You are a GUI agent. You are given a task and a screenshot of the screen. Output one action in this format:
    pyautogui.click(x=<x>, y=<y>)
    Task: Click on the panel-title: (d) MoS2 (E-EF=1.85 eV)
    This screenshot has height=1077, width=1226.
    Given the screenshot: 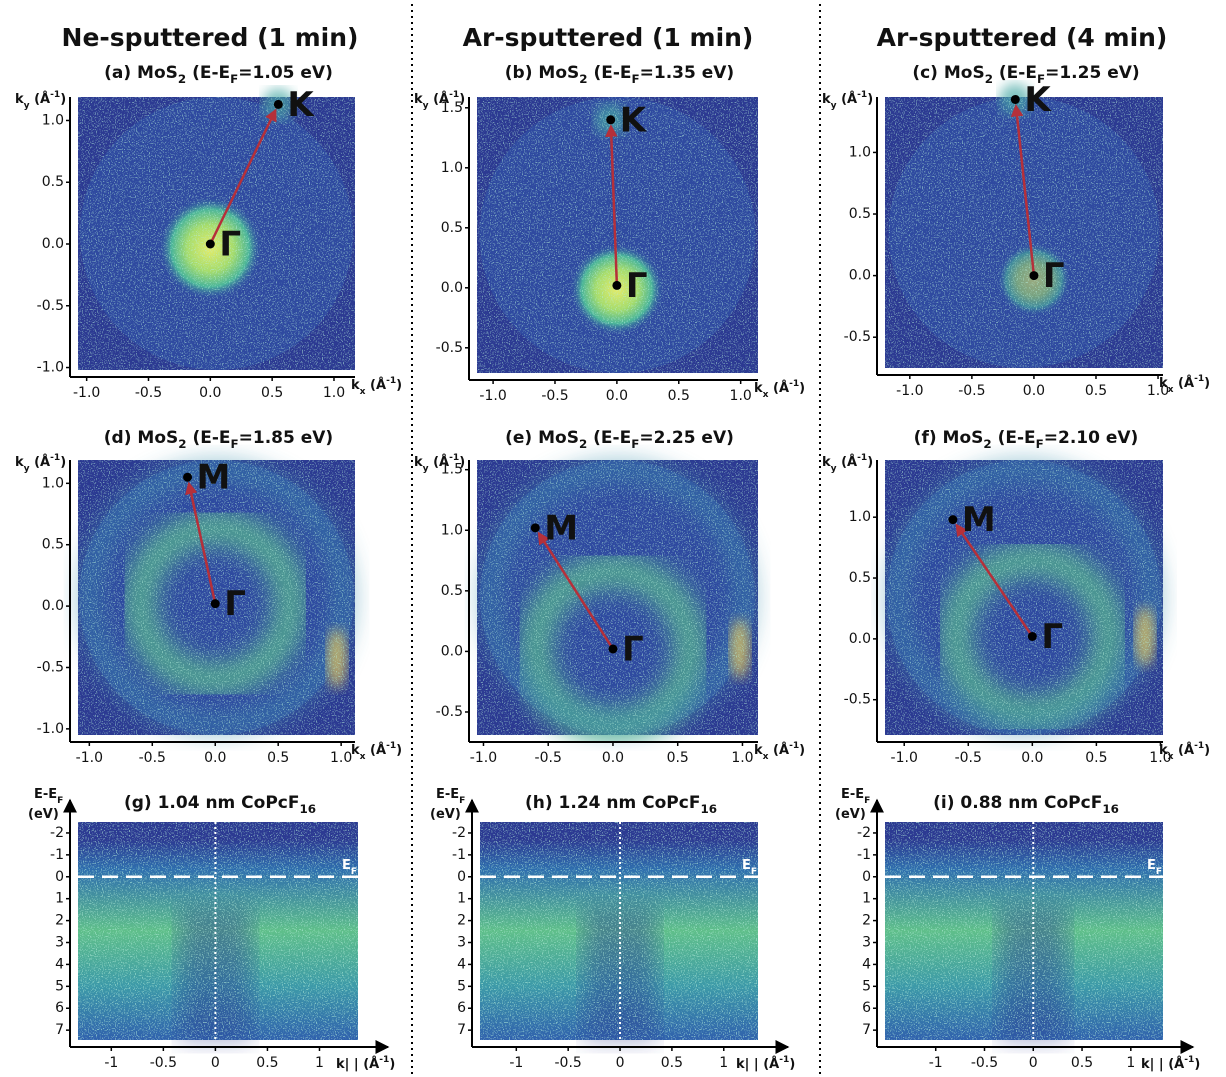 What is the action you would take?
    pyautogui.click(x=218, y=439)
    